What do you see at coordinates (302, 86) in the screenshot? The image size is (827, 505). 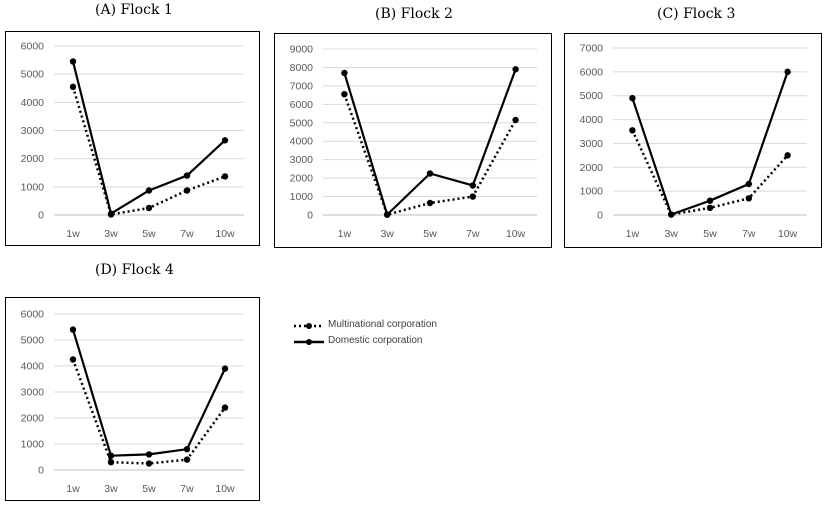 I see `y-tick-label: 7000` at bounding box center [302, 86].